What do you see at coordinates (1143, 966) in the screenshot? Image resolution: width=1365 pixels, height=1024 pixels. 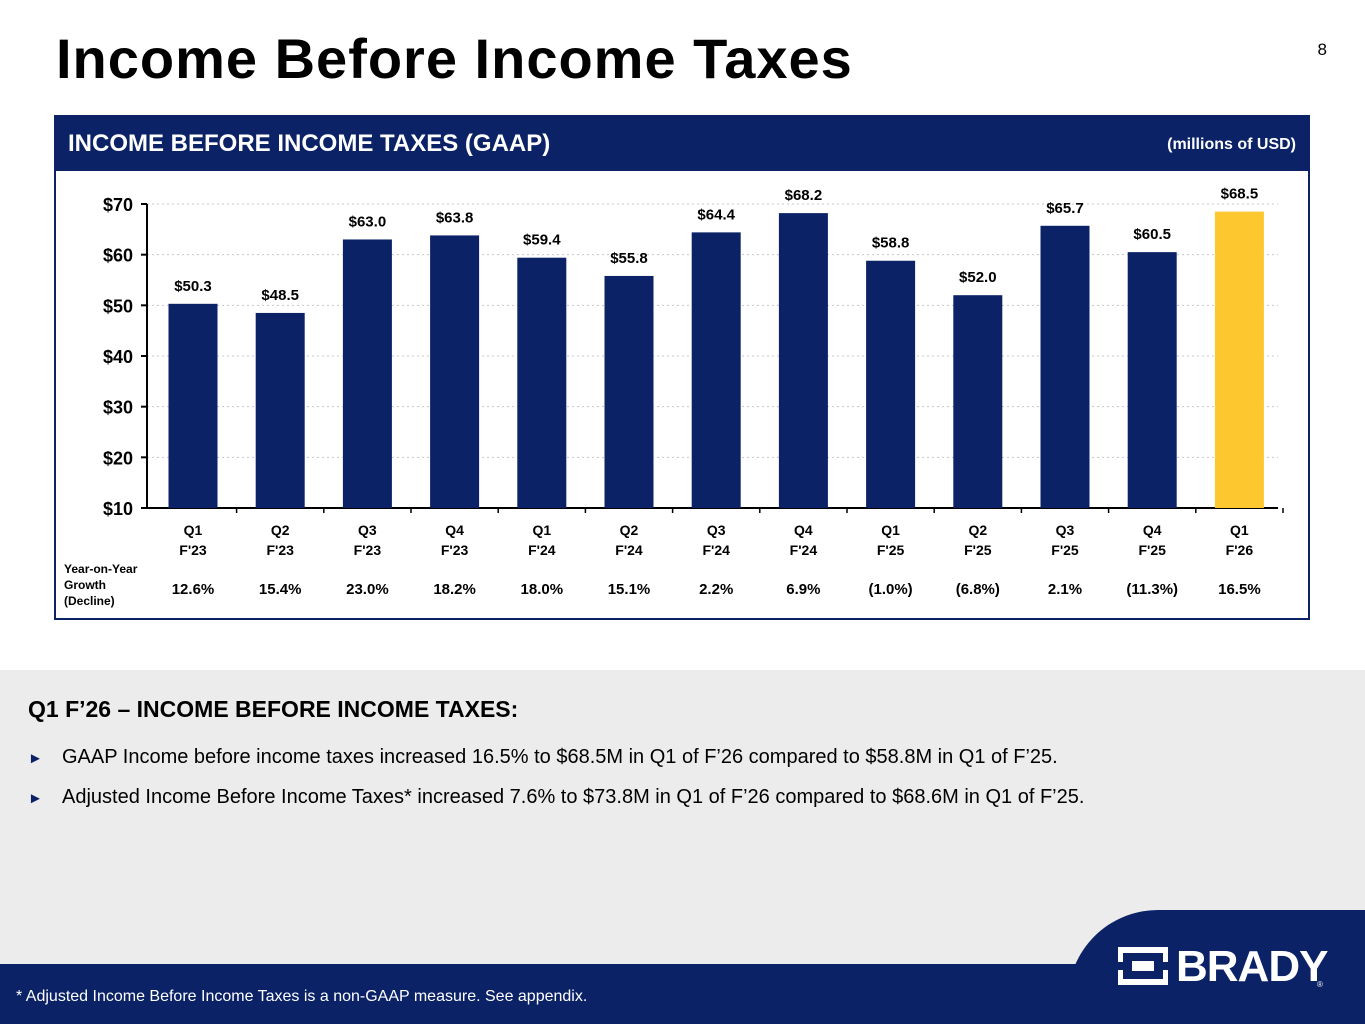 I see `brady-logo-mark-icon` at bounding box center [1143, 966].